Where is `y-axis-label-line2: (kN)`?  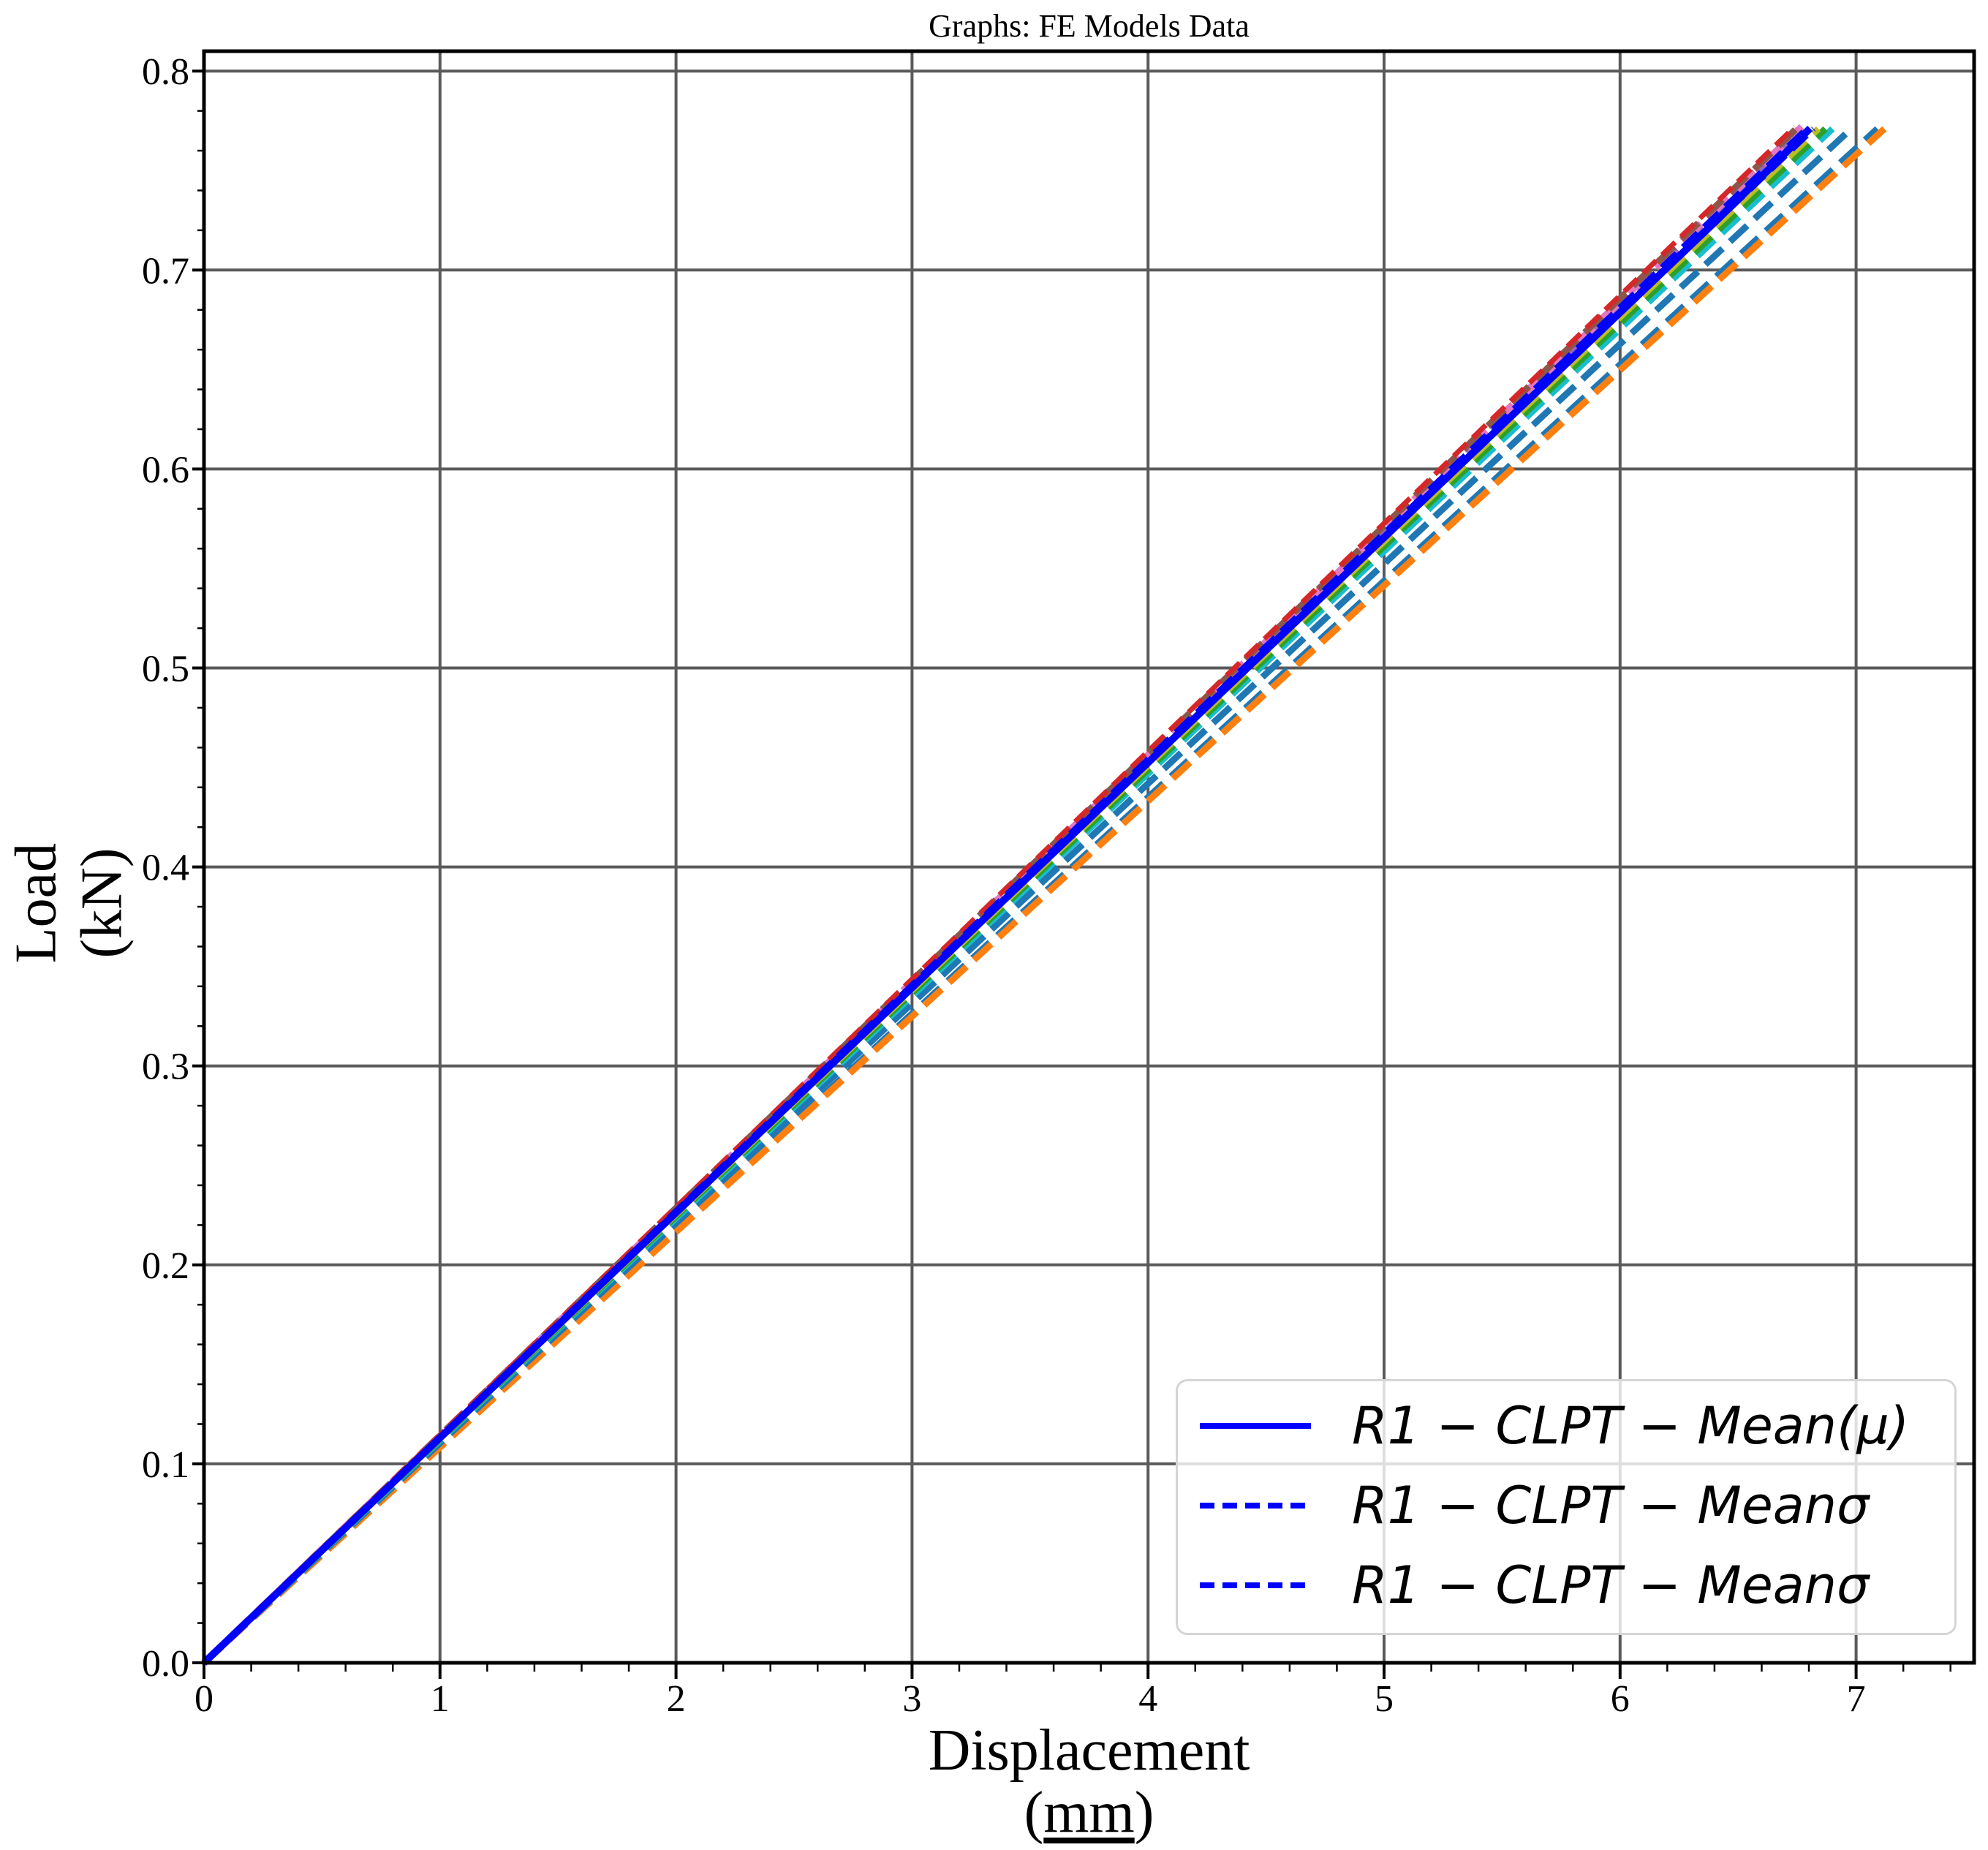 y-axis-label-line2: (kN) is located at coordinates (101, 903).